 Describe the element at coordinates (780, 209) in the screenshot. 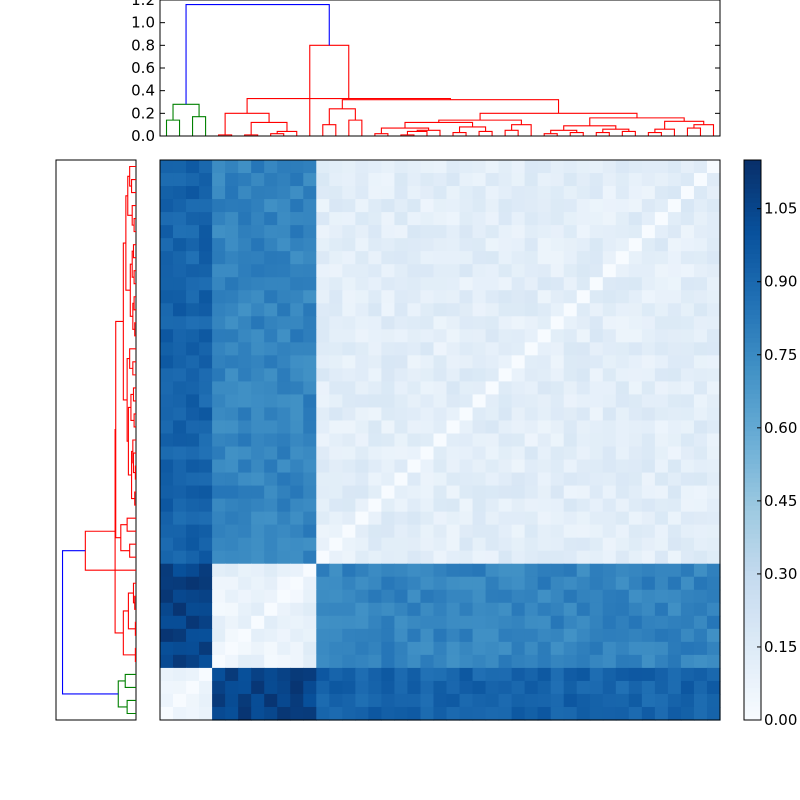

I see `colorbar-tick-label: 1.05` at that location.